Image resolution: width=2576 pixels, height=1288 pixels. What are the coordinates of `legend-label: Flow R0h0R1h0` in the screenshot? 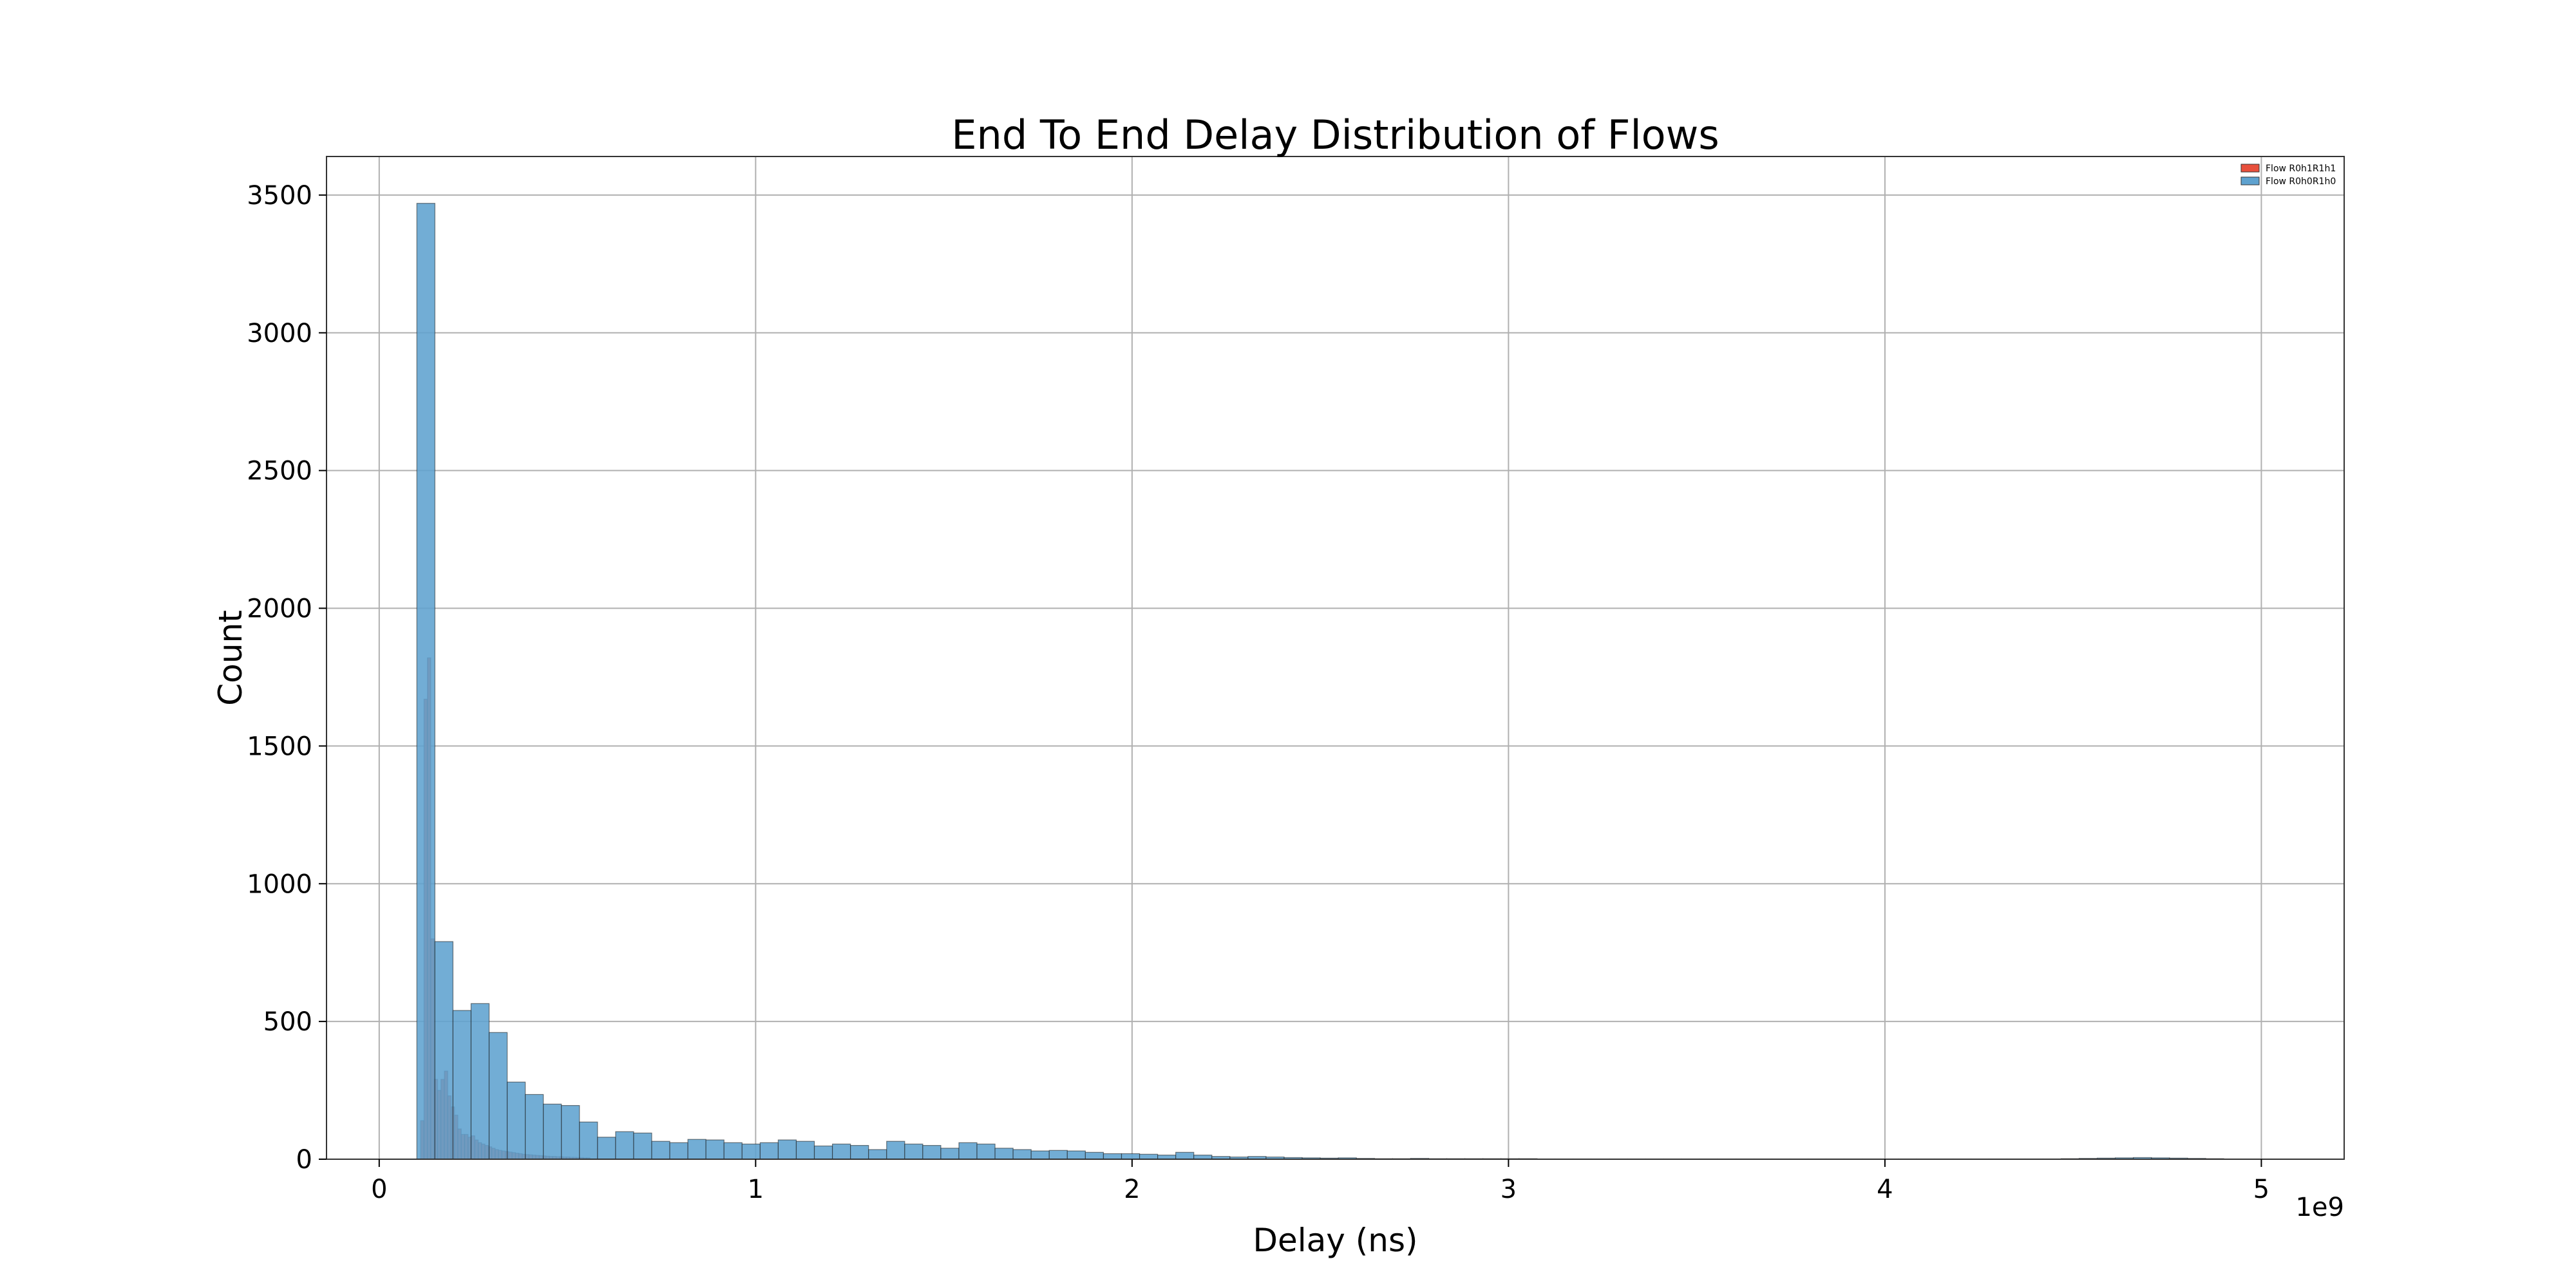 It's located at (2301, 182).